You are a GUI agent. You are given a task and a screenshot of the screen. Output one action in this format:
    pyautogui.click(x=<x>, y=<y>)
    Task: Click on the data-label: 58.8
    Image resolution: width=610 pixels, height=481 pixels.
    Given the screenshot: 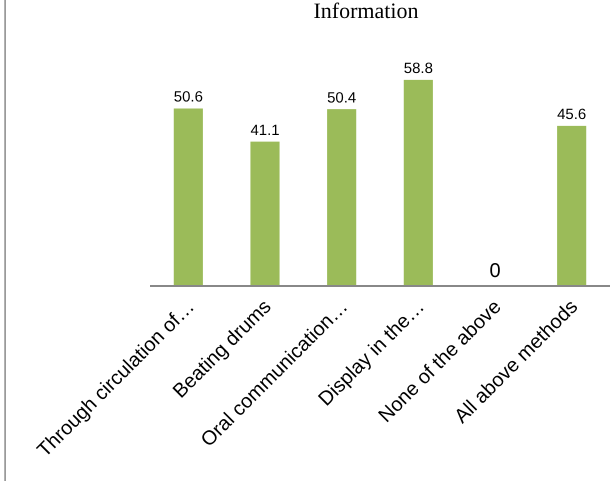 What is the action you would take?
    pyautogui.click(x=418, y=69)
    